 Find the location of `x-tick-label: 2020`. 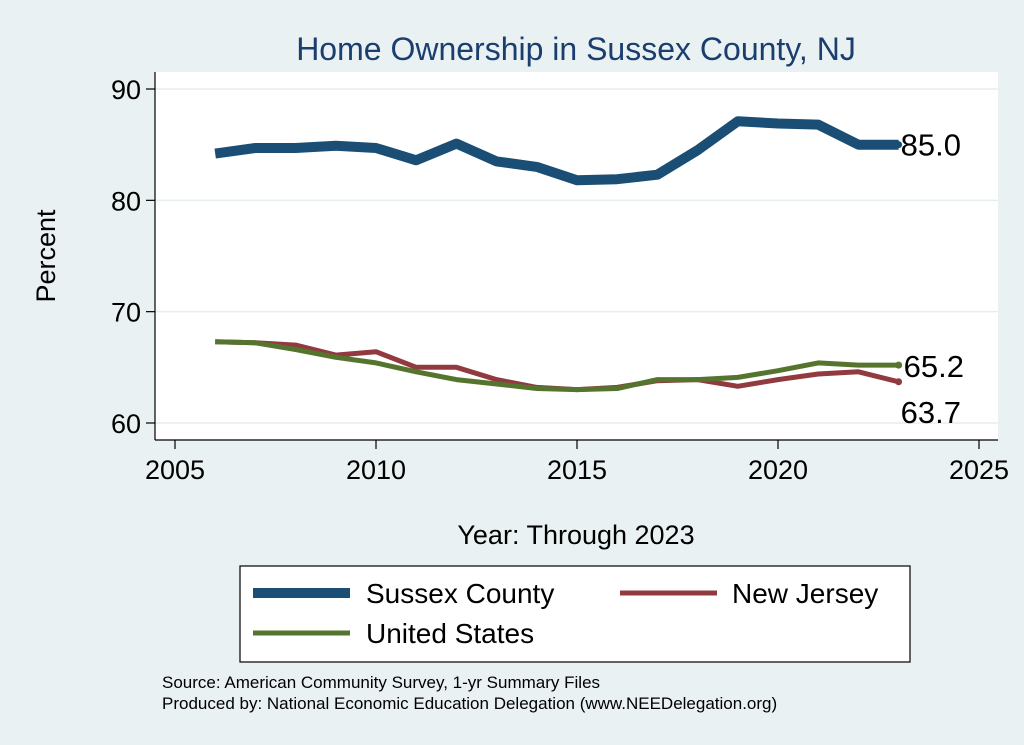

x-tick-label: 2020 is located at coordinates (778, 470).